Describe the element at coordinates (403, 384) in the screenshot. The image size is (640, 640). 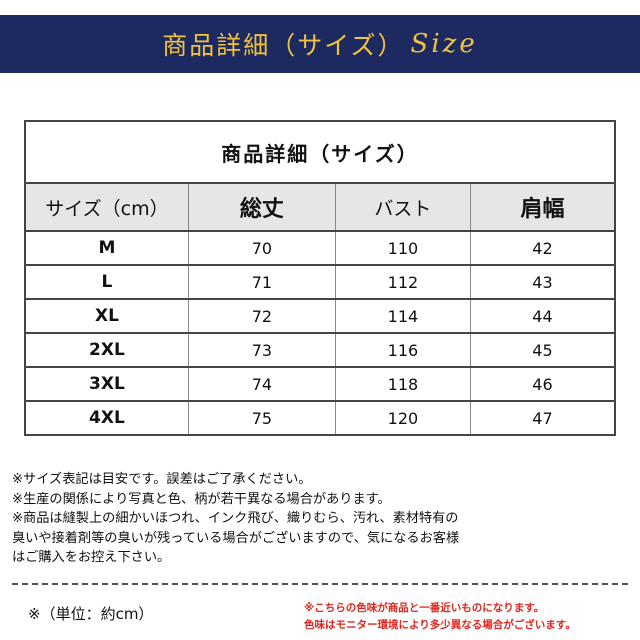
I see `bust-cell: 118` at that location.